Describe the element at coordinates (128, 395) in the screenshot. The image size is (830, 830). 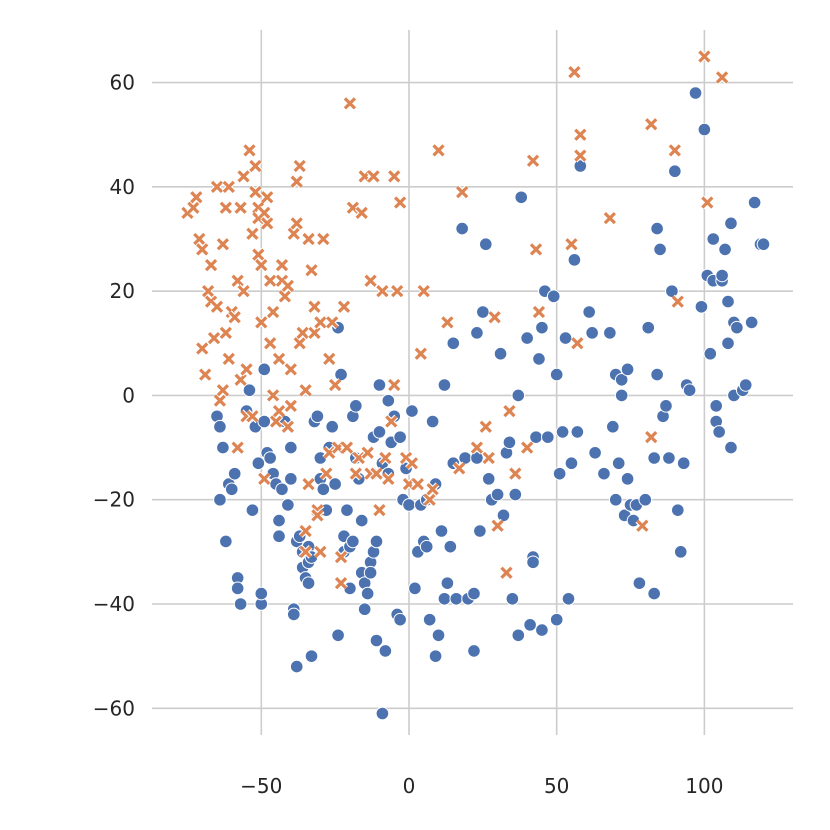
I see `y-tick-label: 0` at that location.